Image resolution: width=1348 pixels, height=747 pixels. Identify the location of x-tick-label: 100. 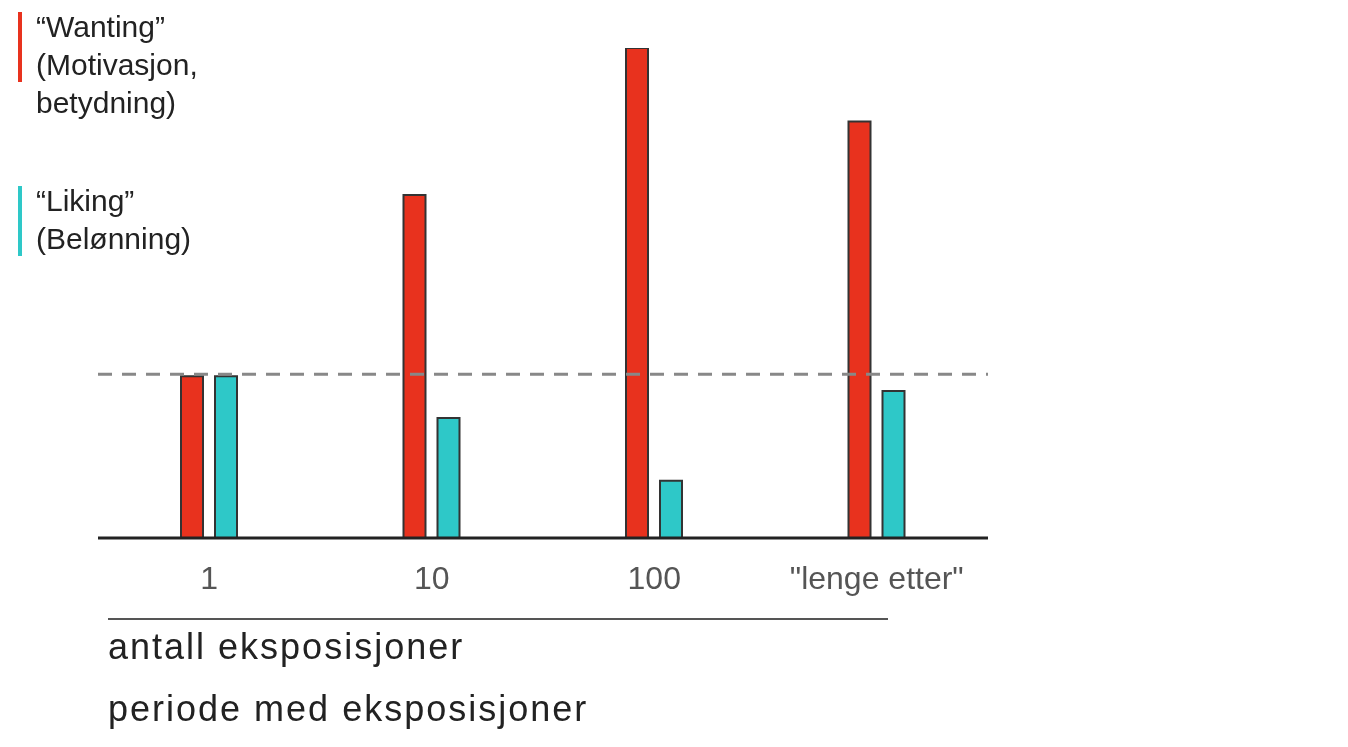
(654, 577).